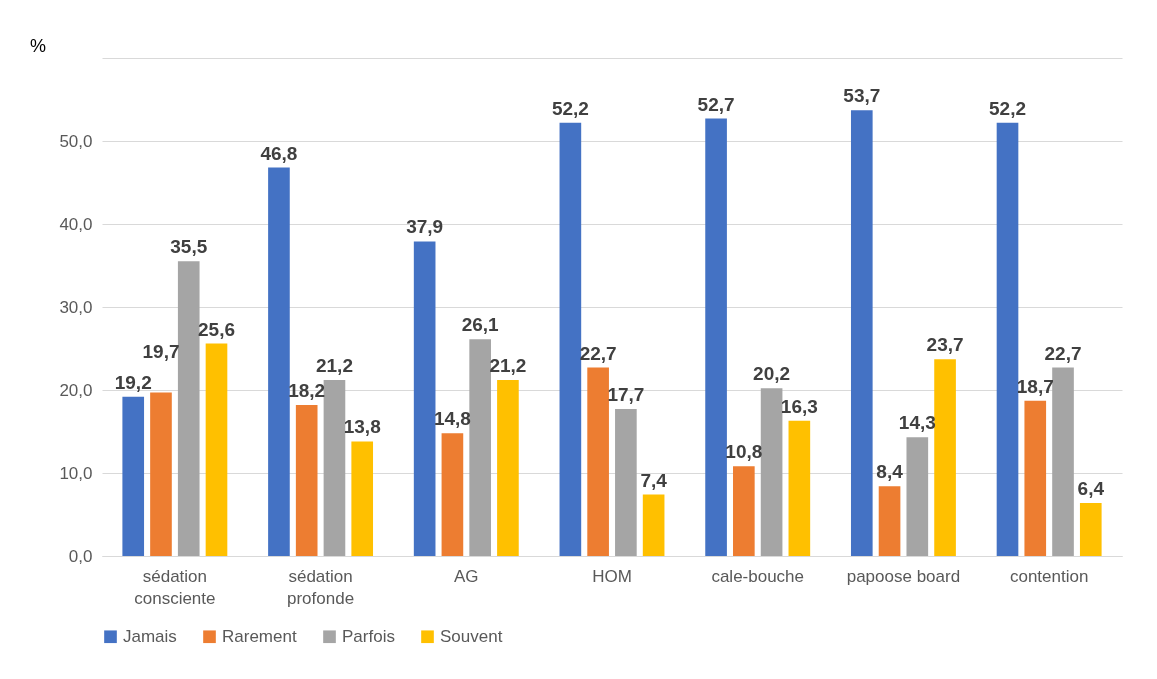  What do you see at coordinates (368, 636) in the screenshot?
I see `legend-label: Parfois` at bounding box center [368, 636].